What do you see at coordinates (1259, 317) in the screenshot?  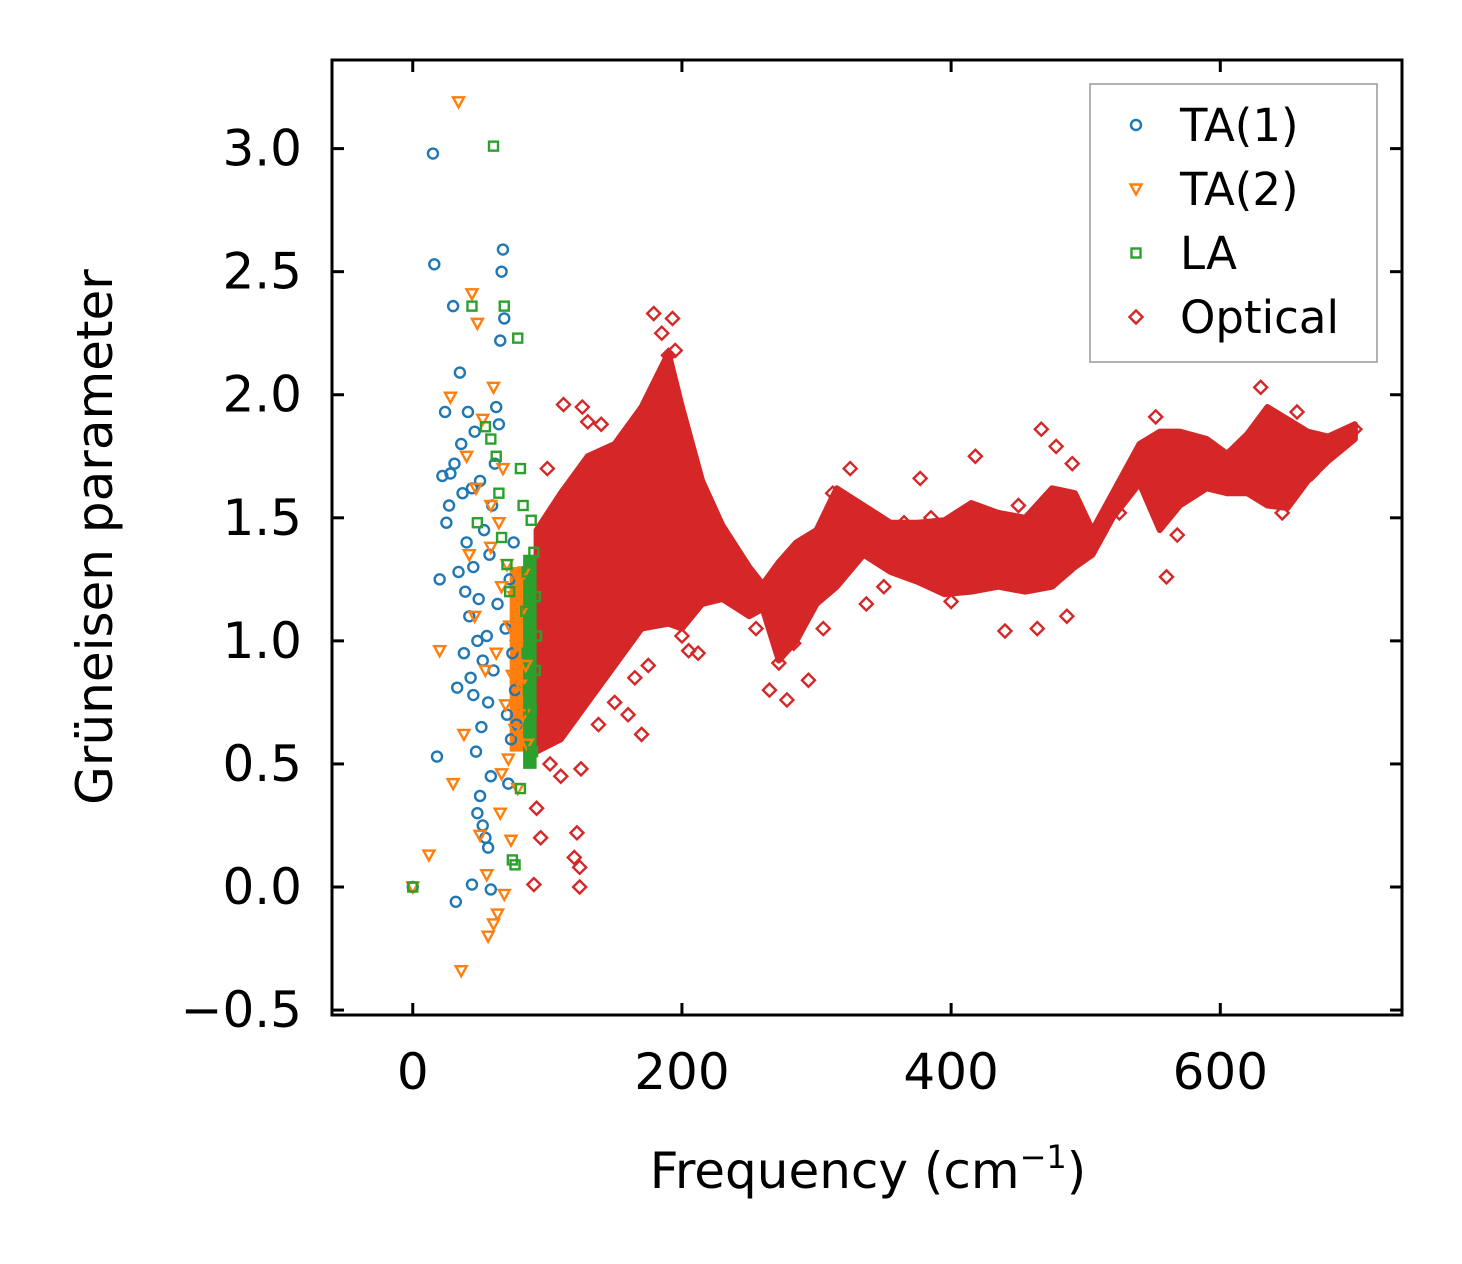 I see `legend-label: Optical` at bounding box center [1259, 317].